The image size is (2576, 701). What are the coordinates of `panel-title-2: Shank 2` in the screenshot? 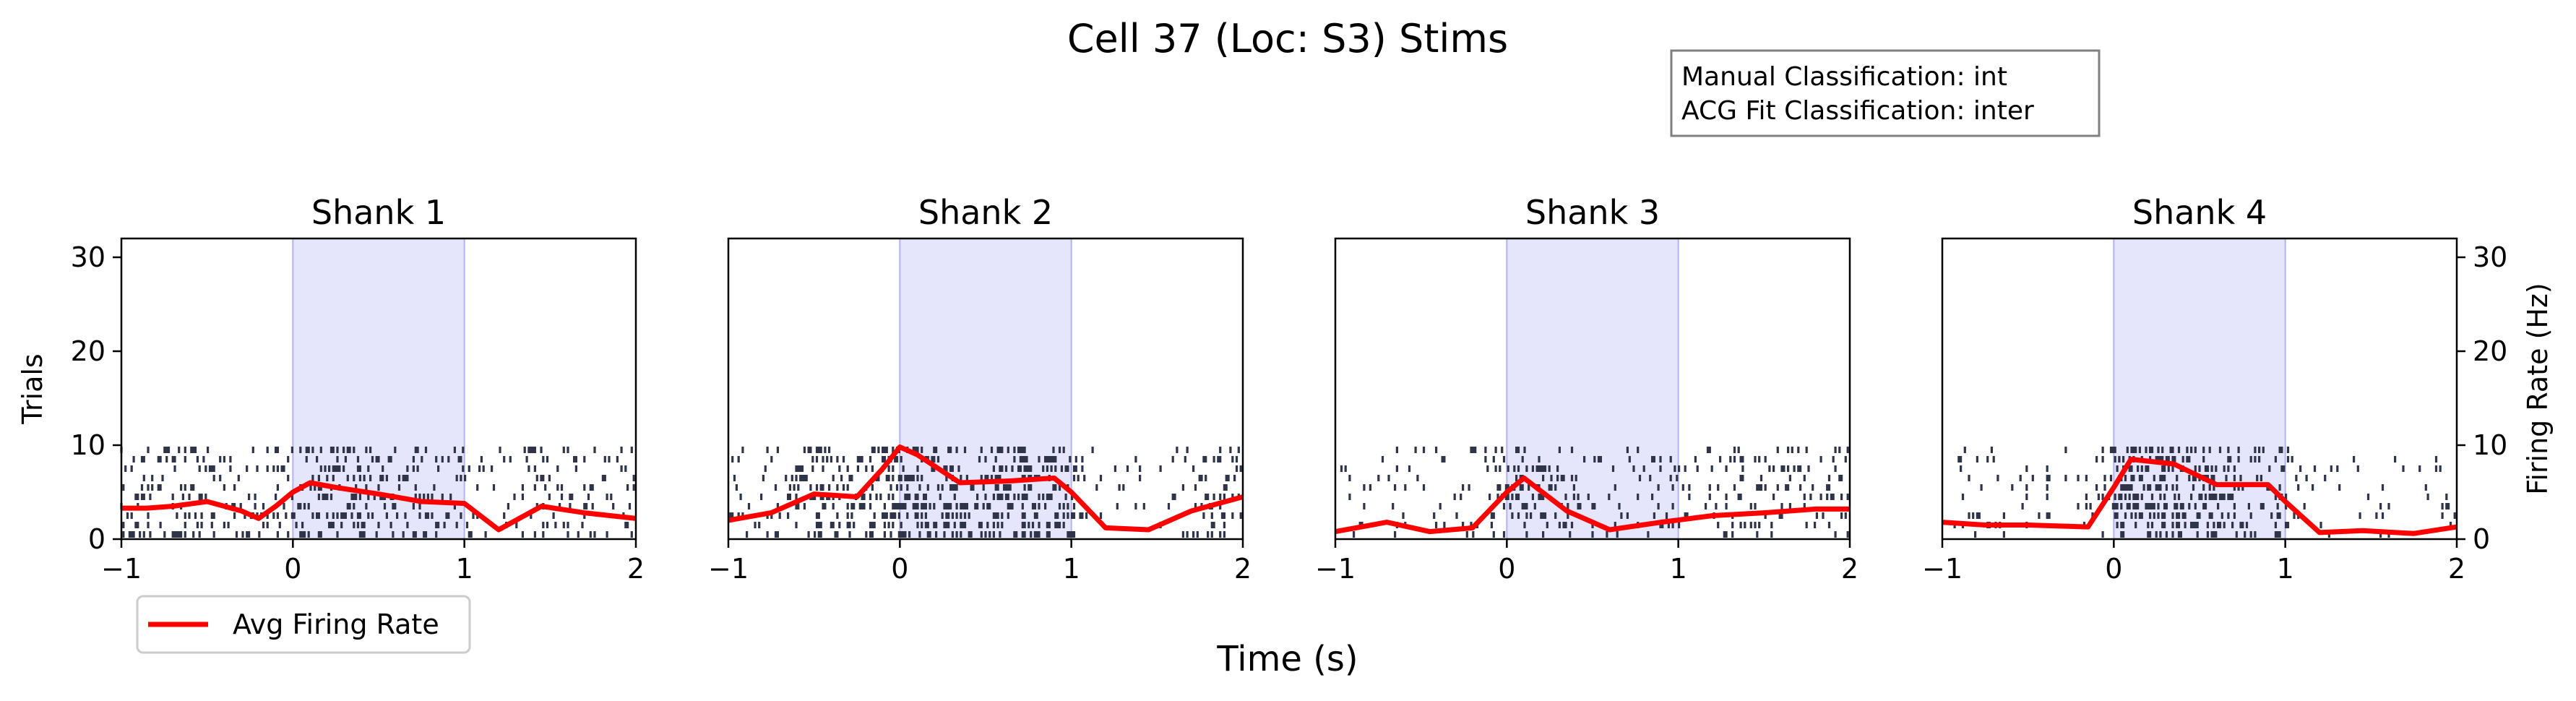 It's located at (985, 212).